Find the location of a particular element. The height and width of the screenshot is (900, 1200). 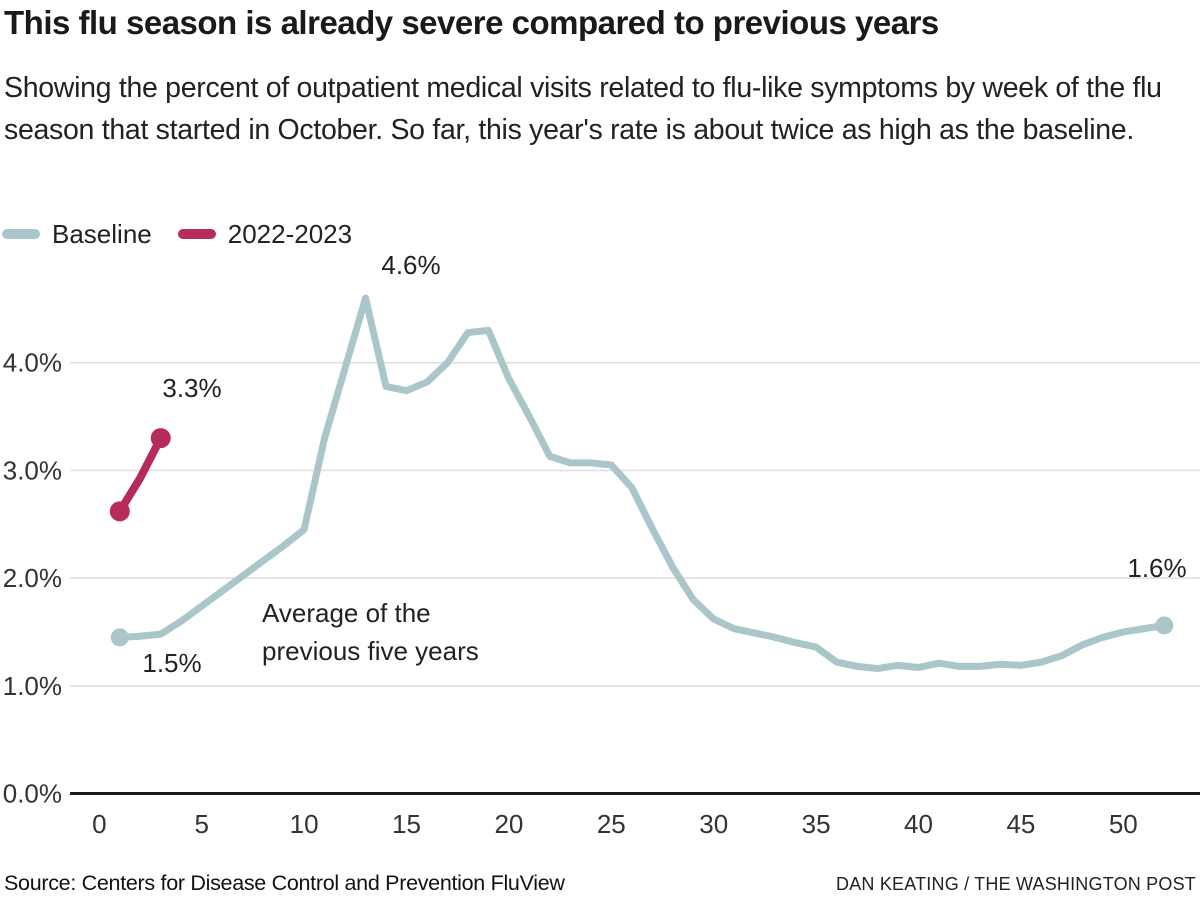

chart-annotation: 1.6% is located at coordinates (1156, 568).